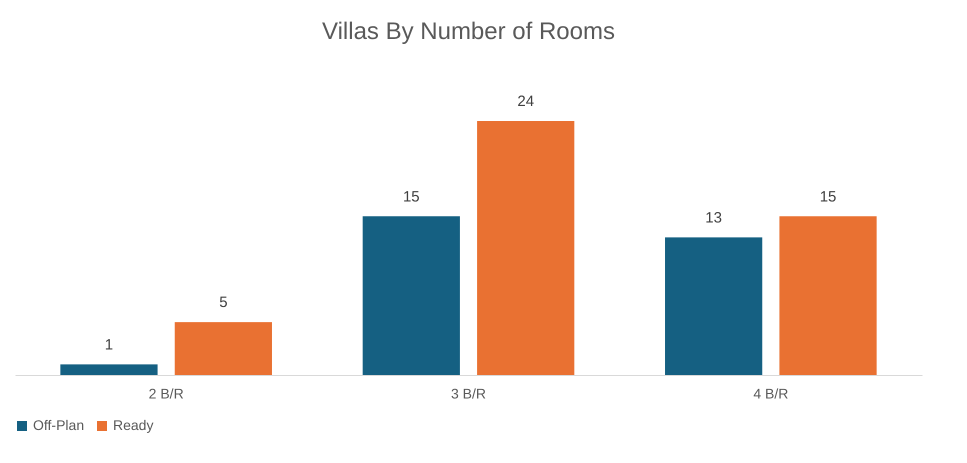  Describe the element at coordinates (468, 31) in the screenshot. I see `chart-title: Villas By Number of Rooms` at that location.